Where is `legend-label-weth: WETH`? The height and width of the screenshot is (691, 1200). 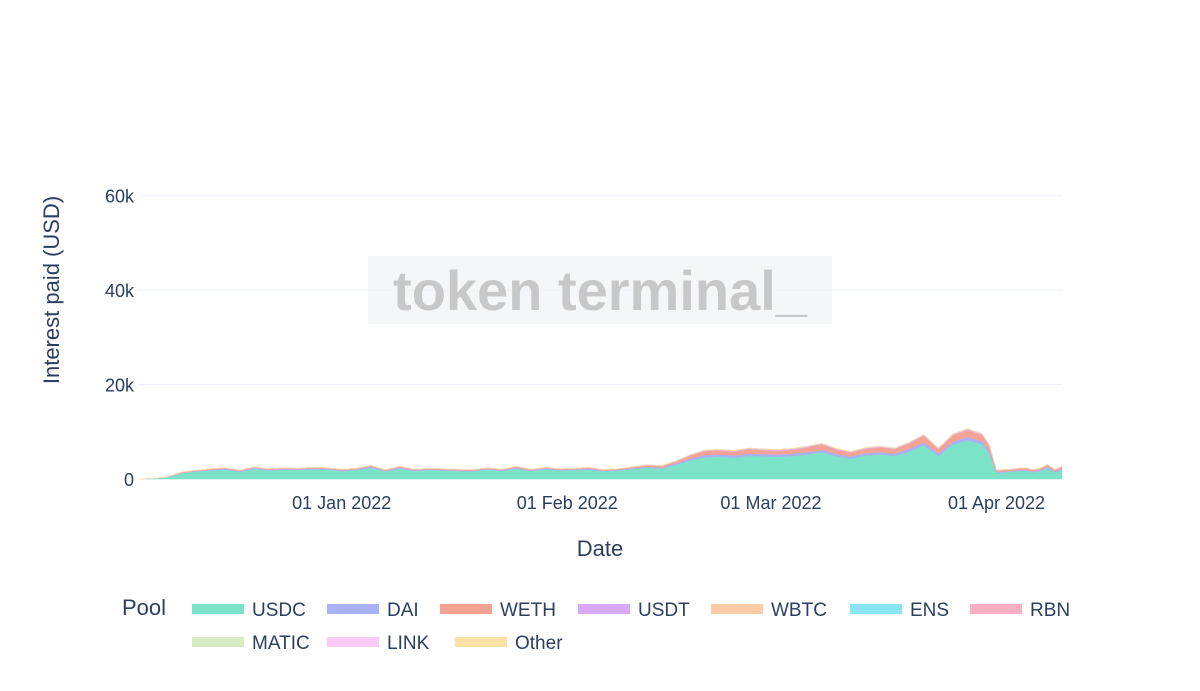 legend-label-weth: WETH is located at coordinates (528, 610).